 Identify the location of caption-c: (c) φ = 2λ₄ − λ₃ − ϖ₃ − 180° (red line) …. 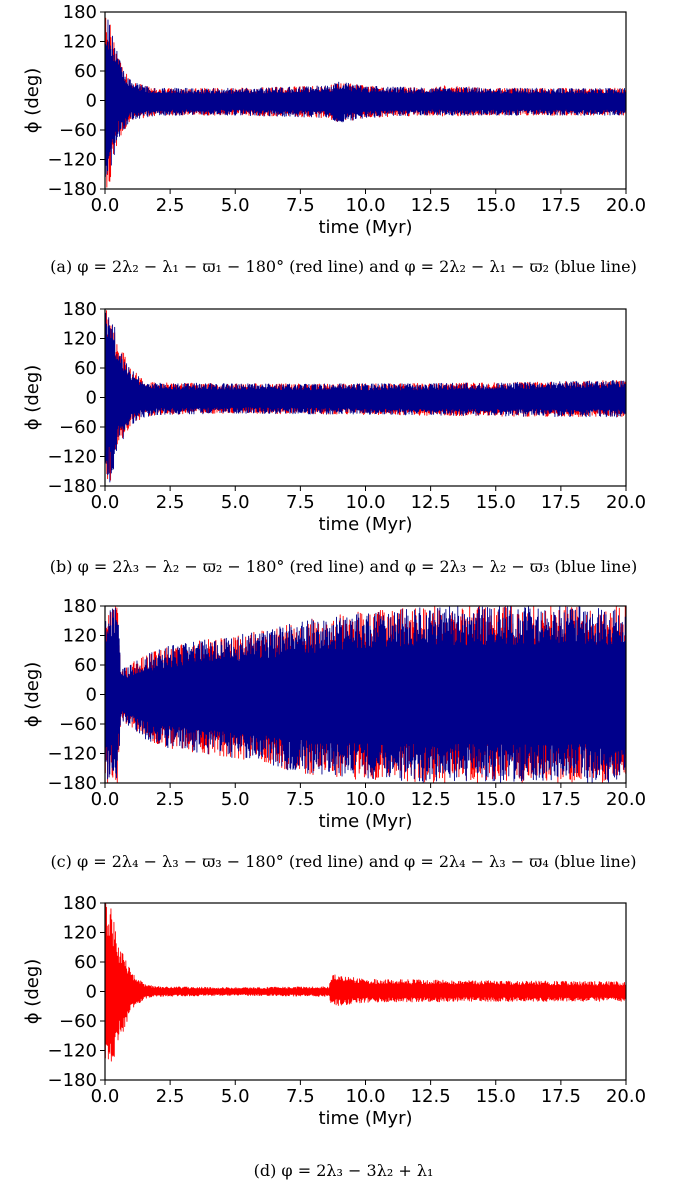
(343, 861).